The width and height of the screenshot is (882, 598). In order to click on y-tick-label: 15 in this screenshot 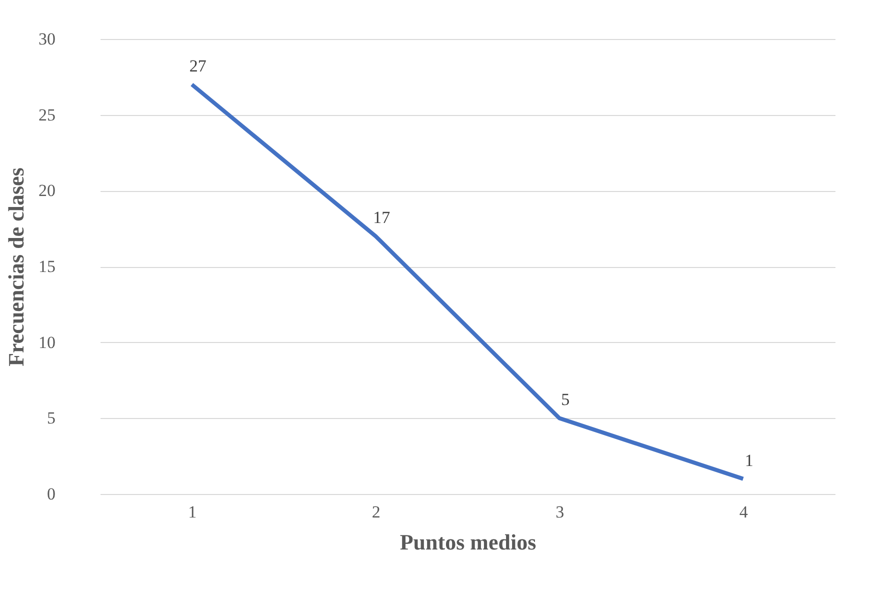, I will do `click(47, 266)`.